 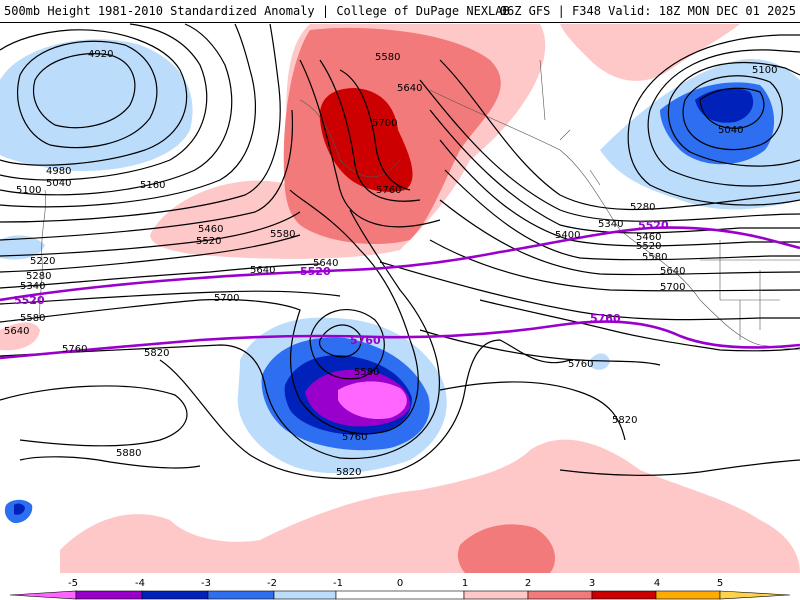 I want to click on label-5100: 5100, so click(x=28, y=190).